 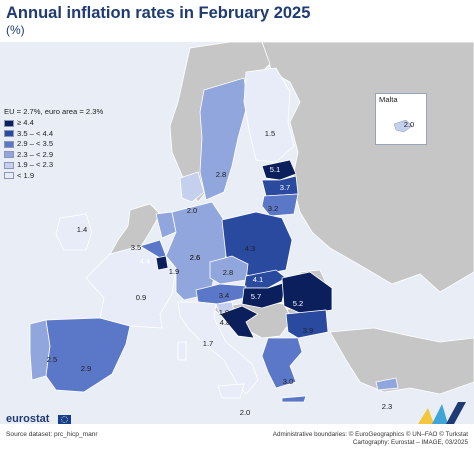 I want to click on country-greece, so click(x=282, y=363).